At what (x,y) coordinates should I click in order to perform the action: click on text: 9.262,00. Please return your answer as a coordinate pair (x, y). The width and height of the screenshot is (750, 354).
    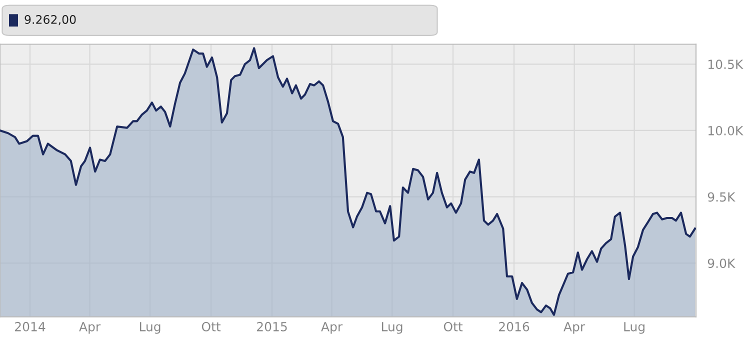
    Looking at the image, I should click on (50, 20).